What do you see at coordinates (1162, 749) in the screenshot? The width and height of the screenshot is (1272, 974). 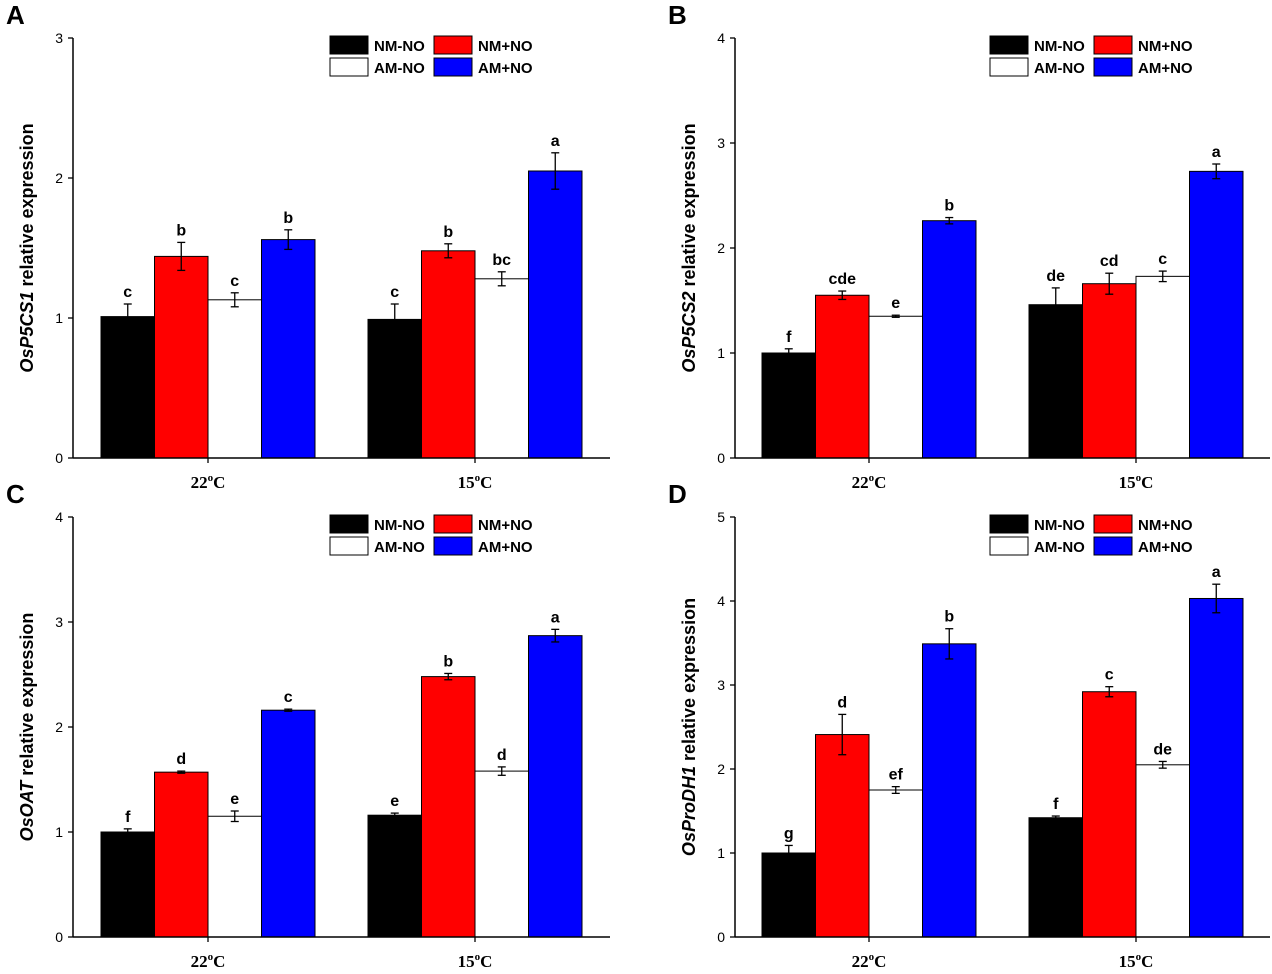 I see `significance-letter: de` at bounding box center [1162, 749].